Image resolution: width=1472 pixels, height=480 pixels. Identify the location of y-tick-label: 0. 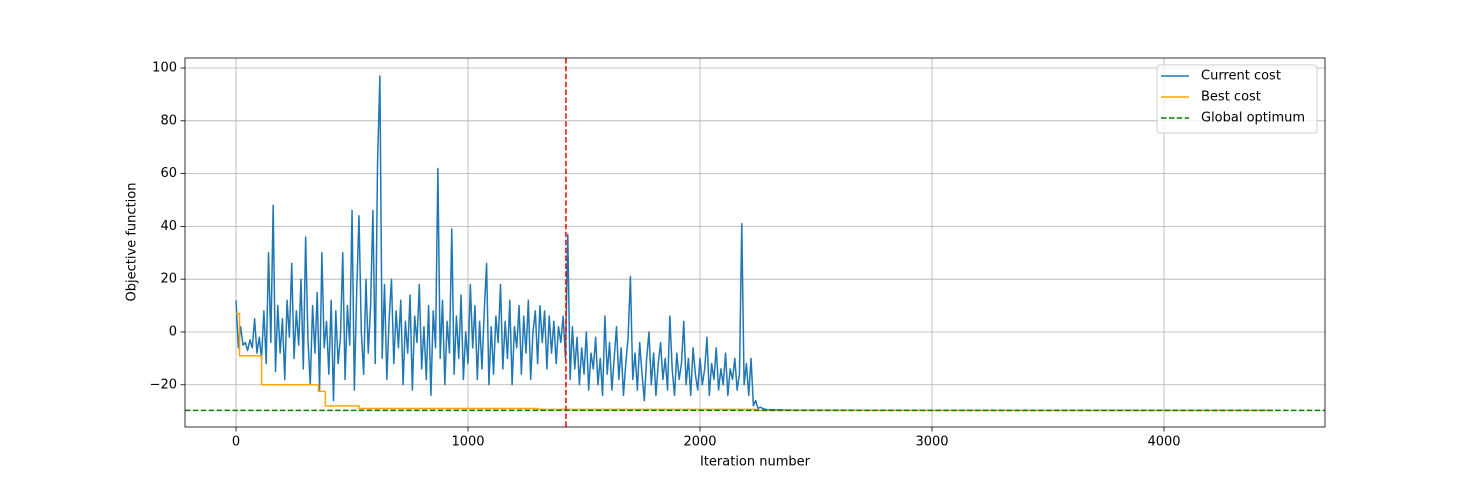
(173, 331).